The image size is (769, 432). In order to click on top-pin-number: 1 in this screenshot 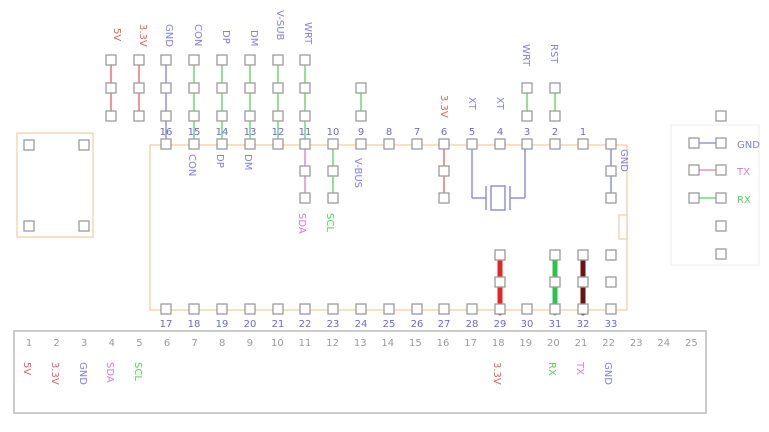, I will do `click(583, 132)`.